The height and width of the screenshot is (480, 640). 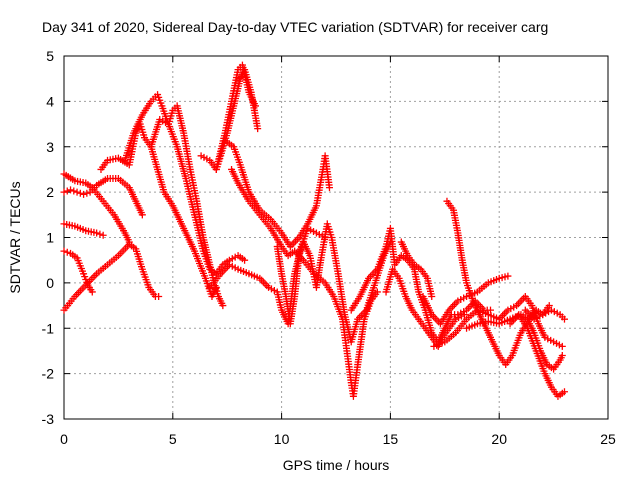 What do you see at coordinates (50, 56) in the screenshot?
I see `y-tick-label: 5` at bounding box center [50, 56].